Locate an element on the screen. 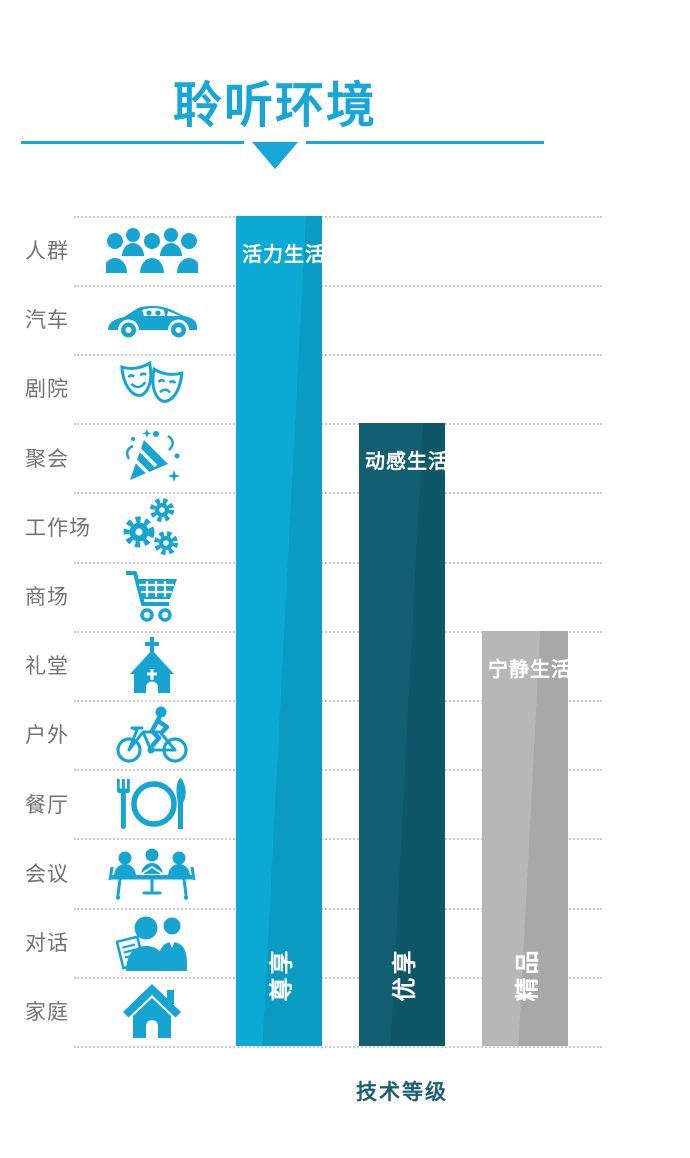 The image size is (690, 1158). row-label: 礼堂 is located at coordinates (47, 667).